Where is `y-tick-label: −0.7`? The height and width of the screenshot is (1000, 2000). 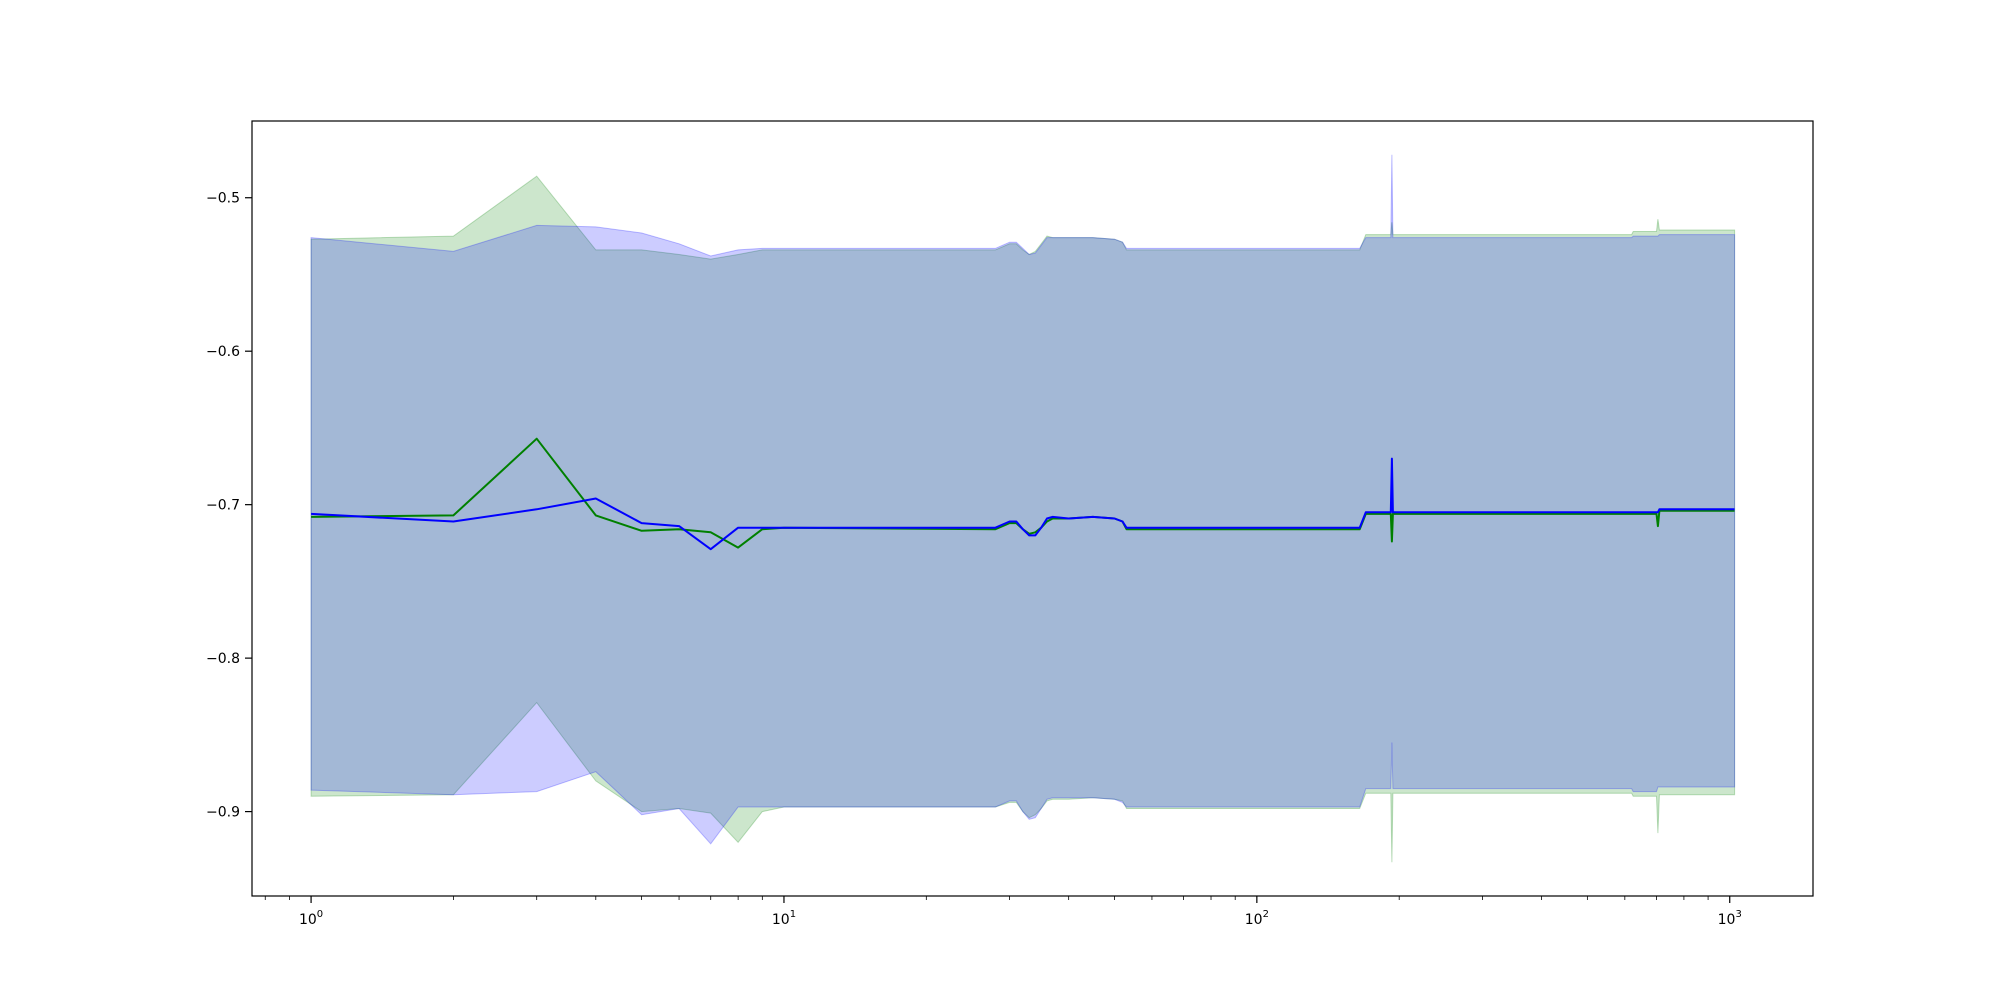
y-tick-label: −0.7 is located at coordinates (223, 506).